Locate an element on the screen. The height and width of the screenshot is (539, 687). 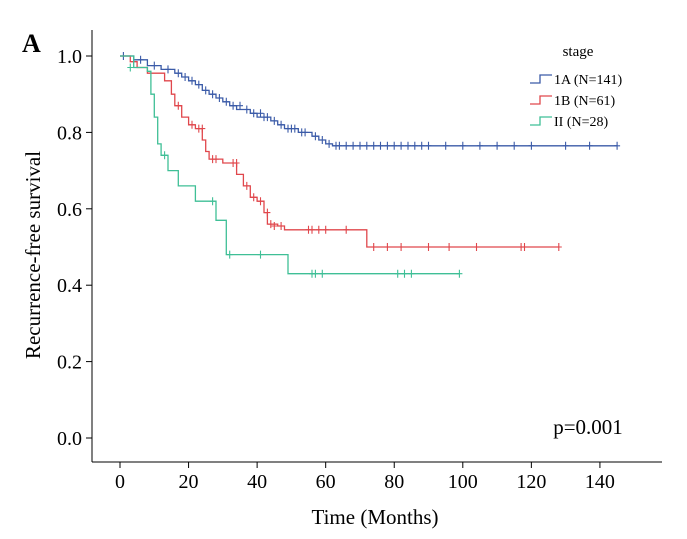
y-tick-label: 0.0 is located at coordinates (69, 439).